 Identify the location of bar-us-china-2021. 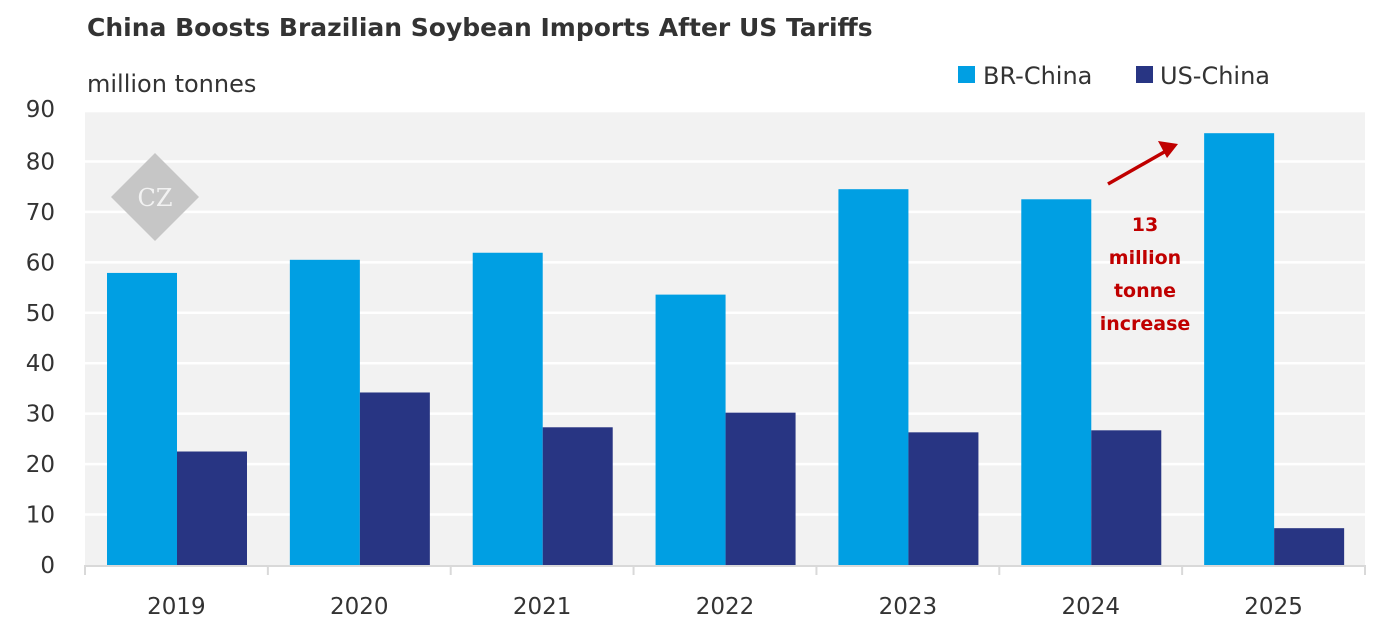
(577, 496).